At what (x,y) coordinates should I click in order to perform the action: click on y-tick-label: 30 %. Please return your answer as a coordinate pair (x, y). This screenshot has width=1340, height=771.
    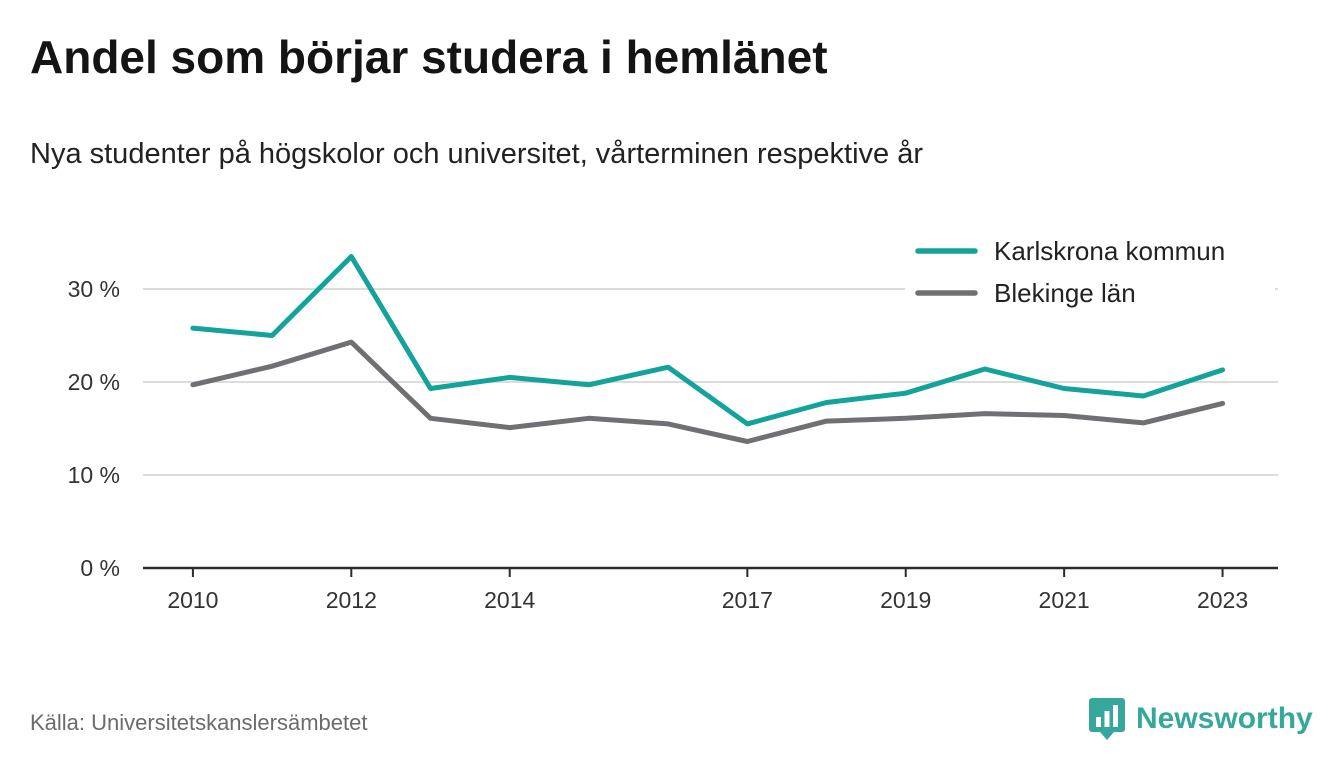
    Looking at the image, I should click on (94, 289).